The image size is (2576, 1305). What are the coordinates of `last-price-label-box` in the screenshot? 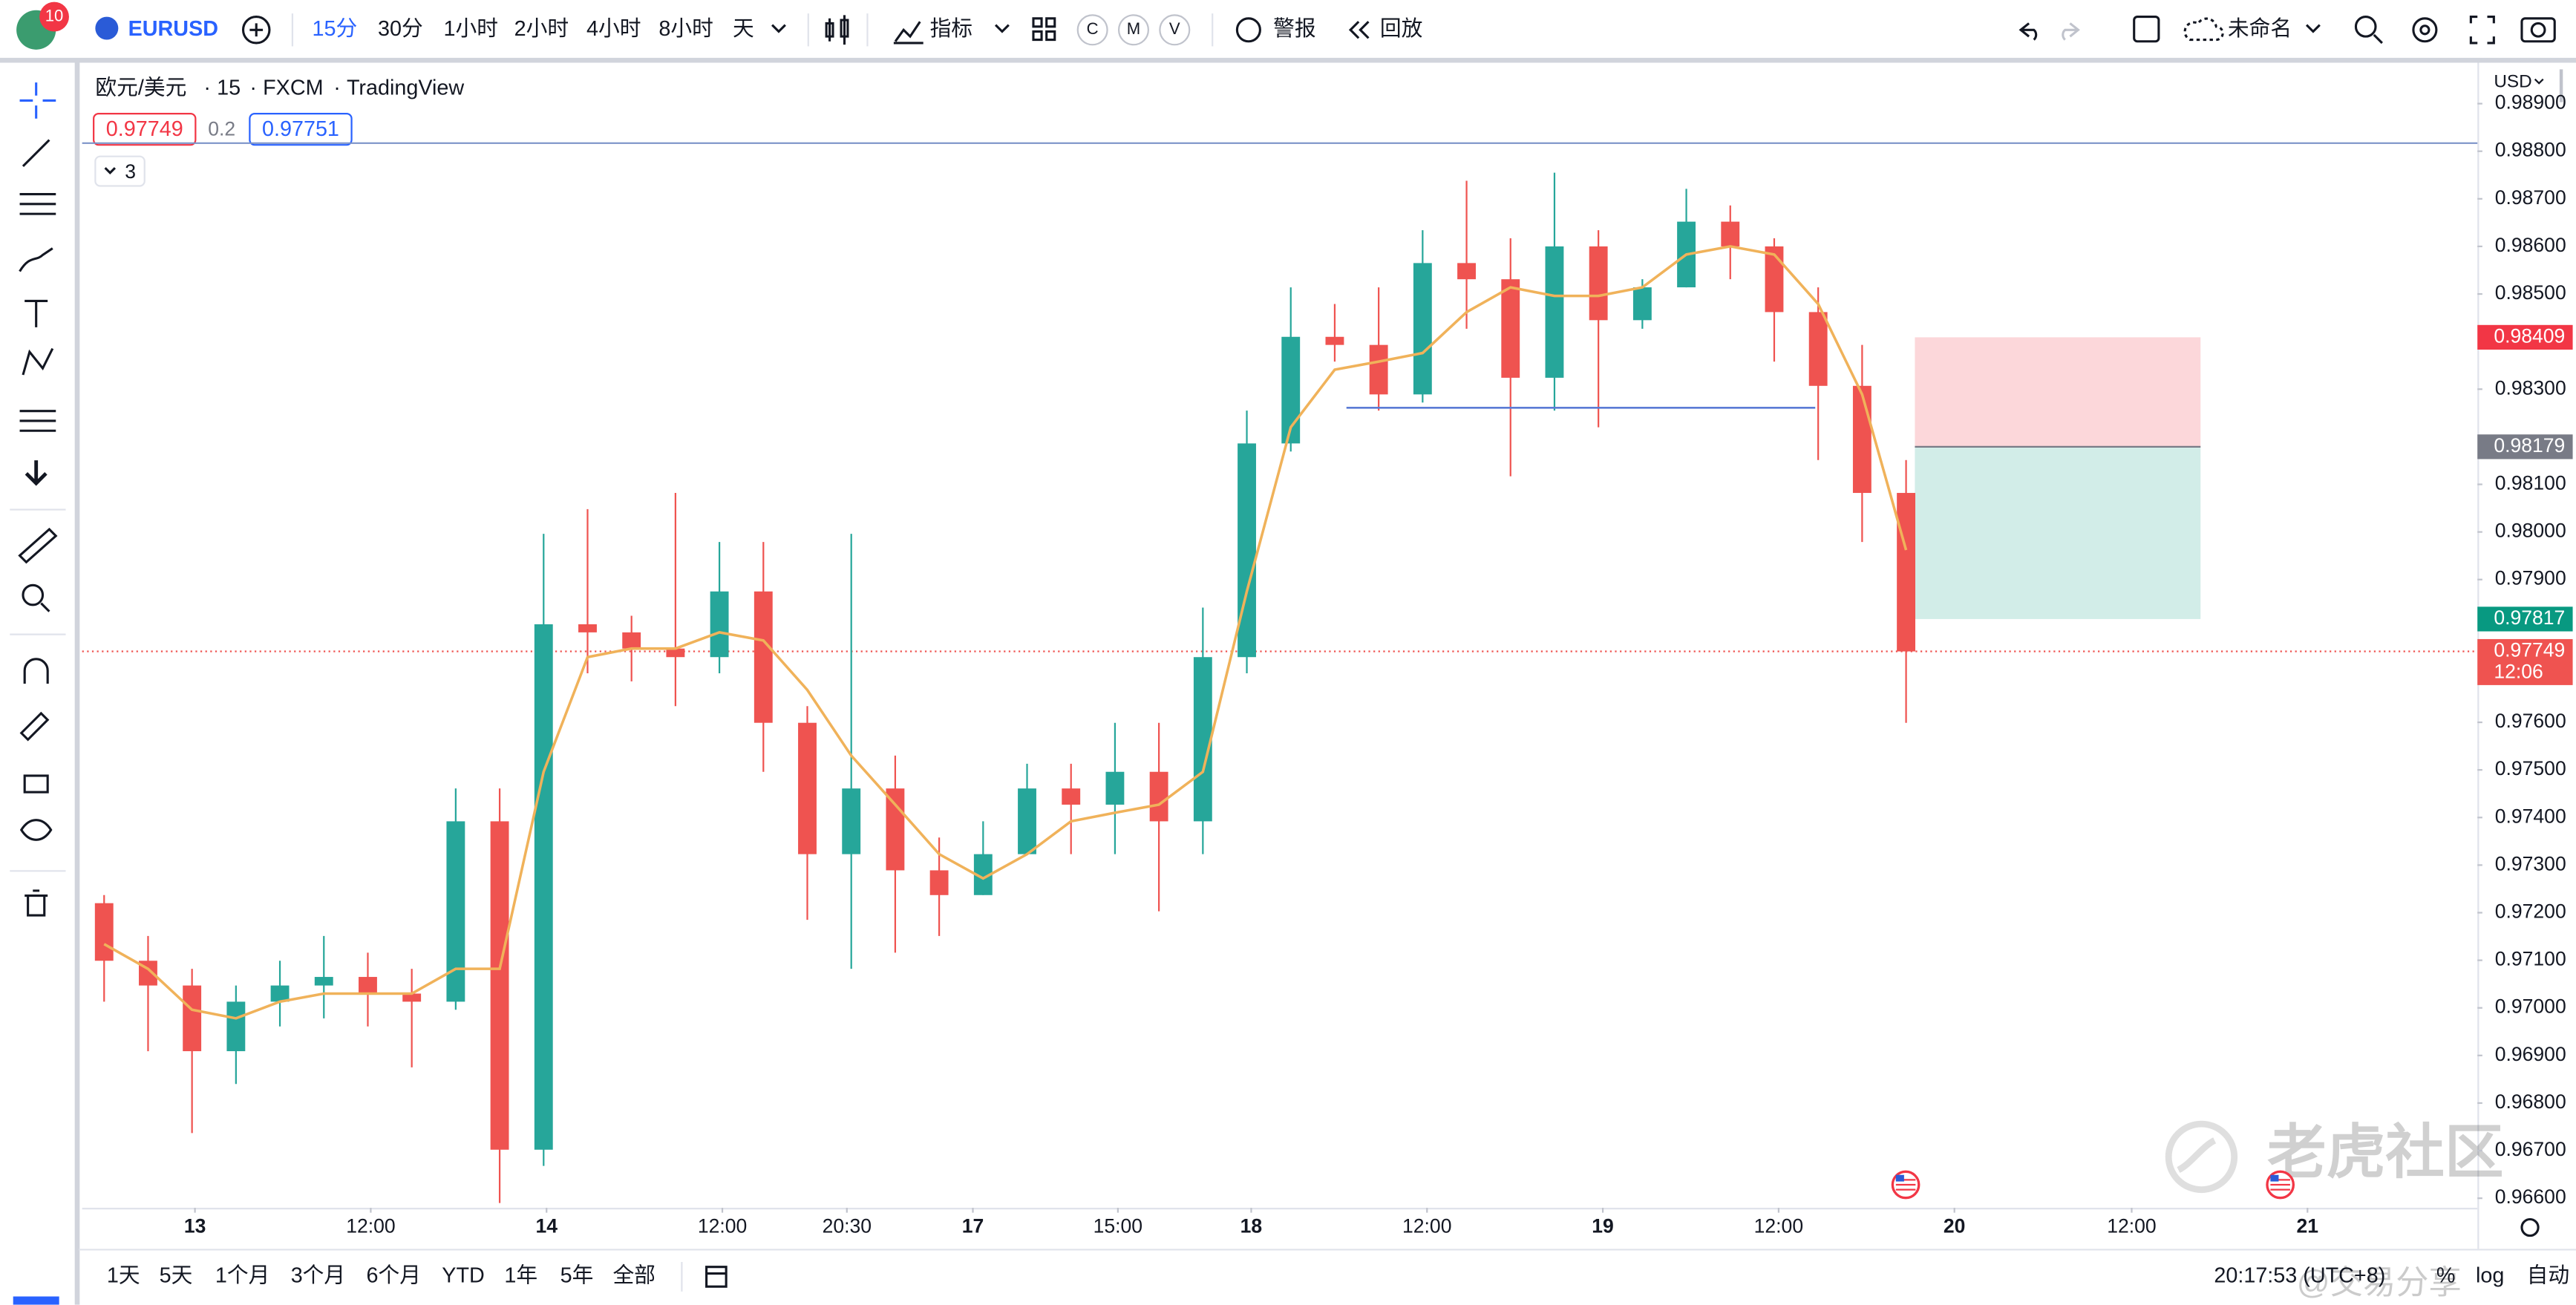 It's located at (2525, 661).